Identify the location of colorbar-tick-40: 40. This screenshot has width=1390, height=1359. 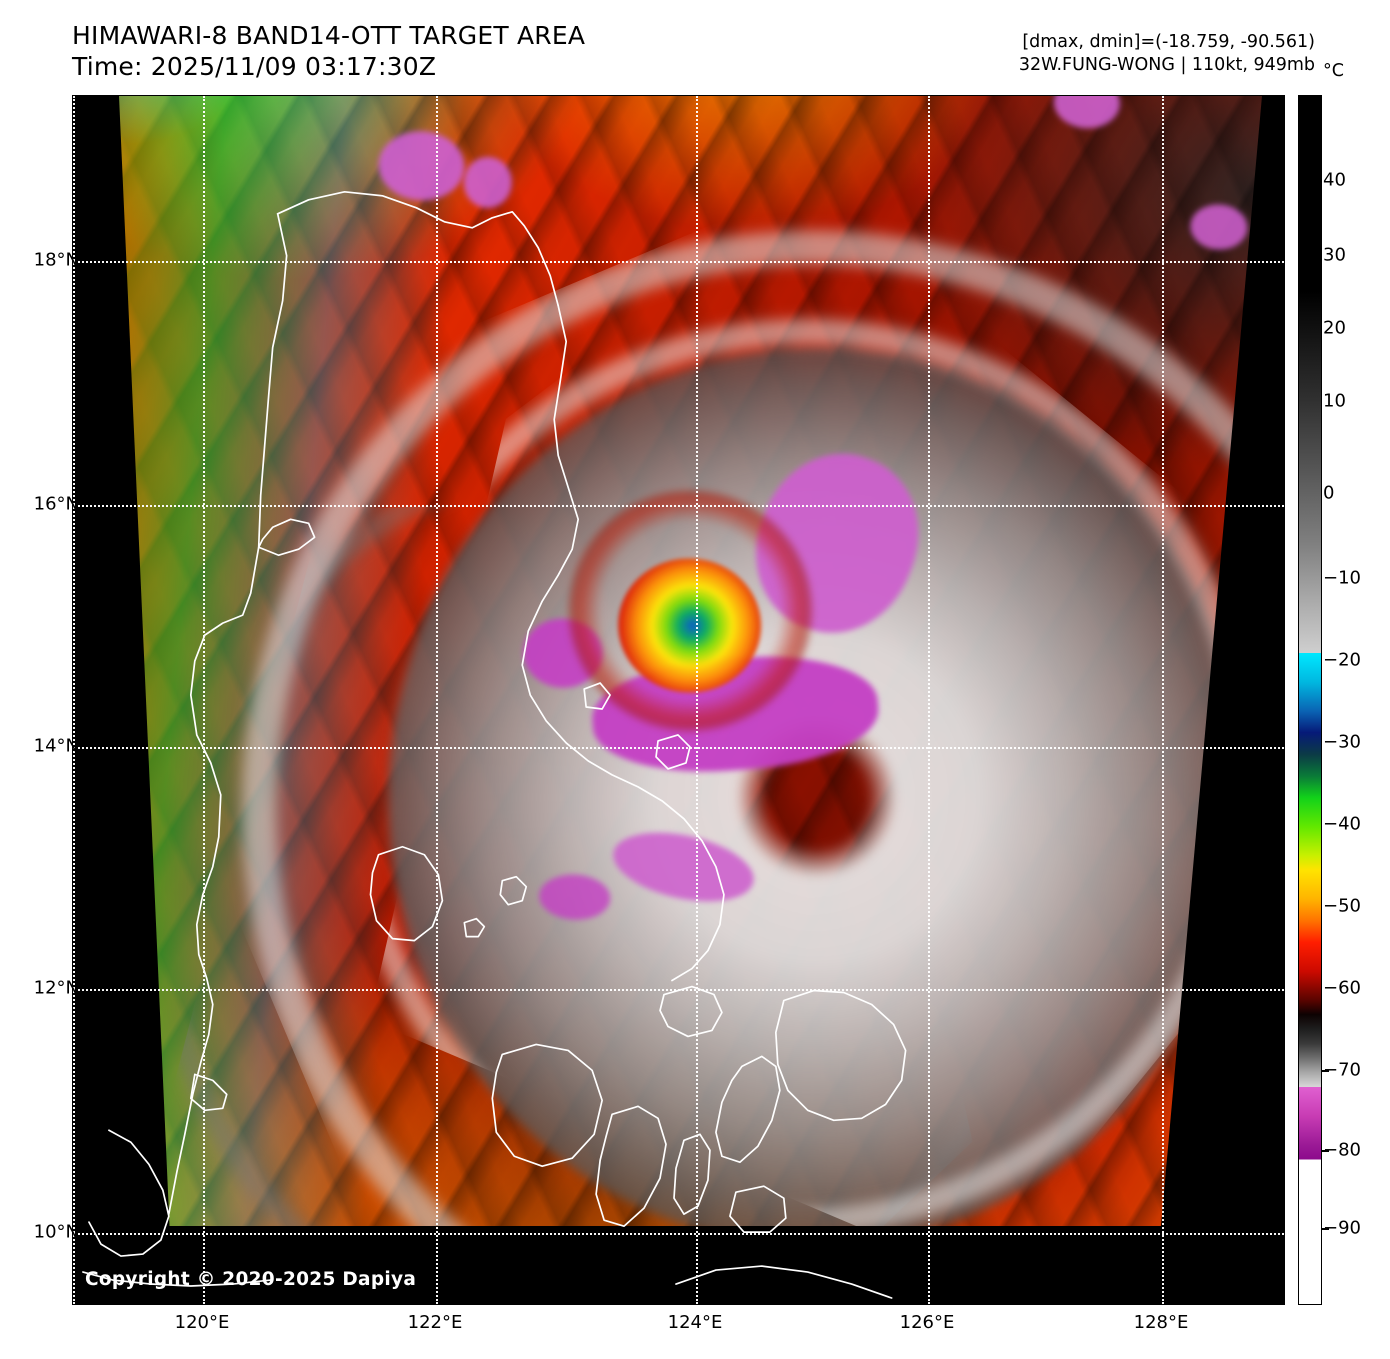
(1334, 180).